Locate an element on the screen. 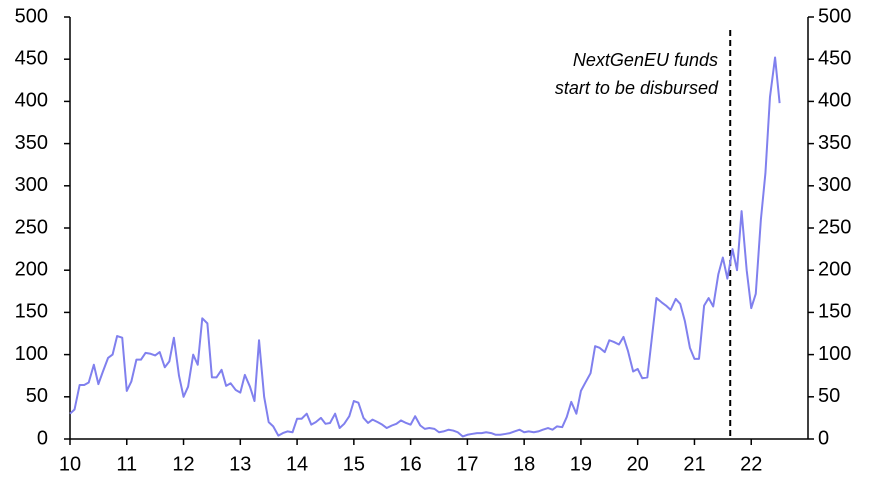  y-tick-label: 0 is located at coordinates (42, 438).